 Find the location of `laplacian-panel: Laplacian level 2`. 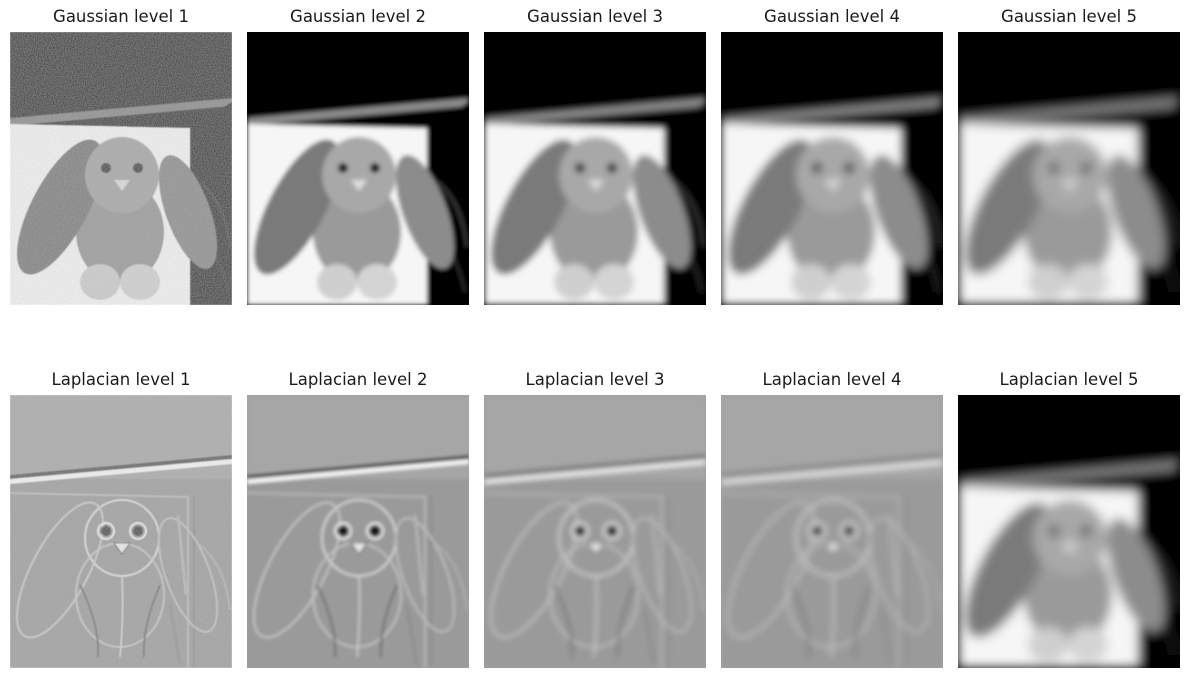

laplacian-panel: Laplacian level 2 is located at coordinates (358, 515).